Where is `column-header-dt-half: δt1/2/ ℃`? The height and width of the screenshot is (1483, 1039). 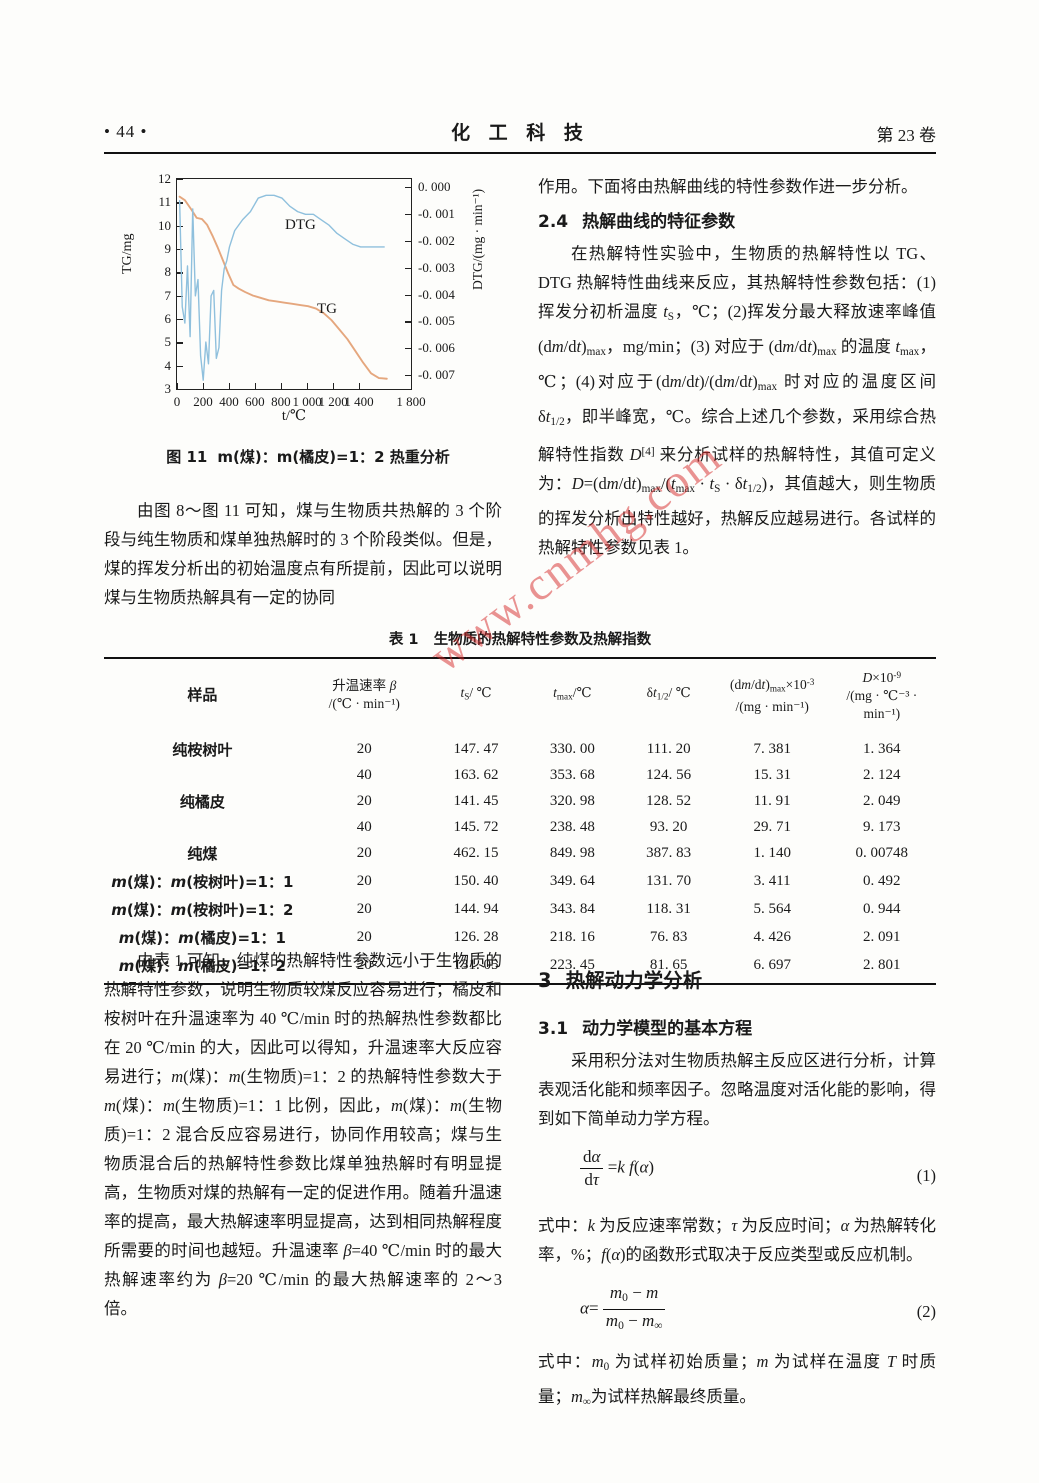 column-header-dt-half: δt1/2/ ℃ is located at coordinates (668, 694).